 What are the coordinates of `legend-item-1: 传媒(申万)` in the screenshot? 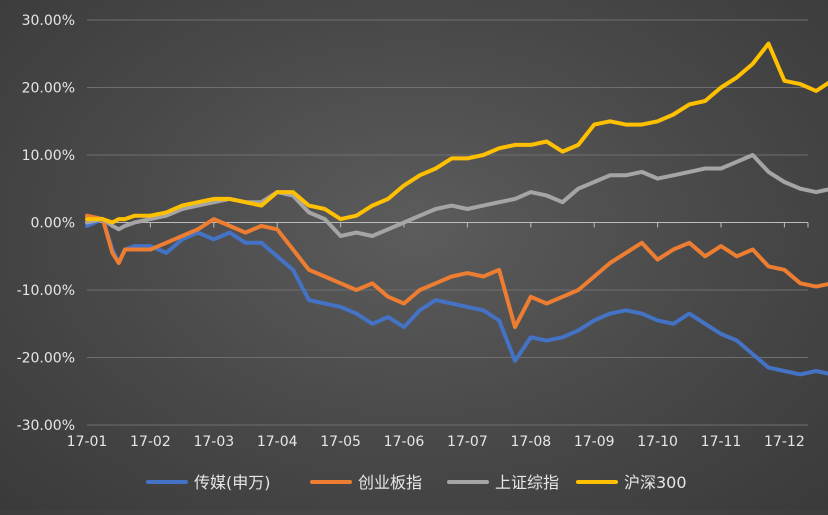 It's located at (208, 482).